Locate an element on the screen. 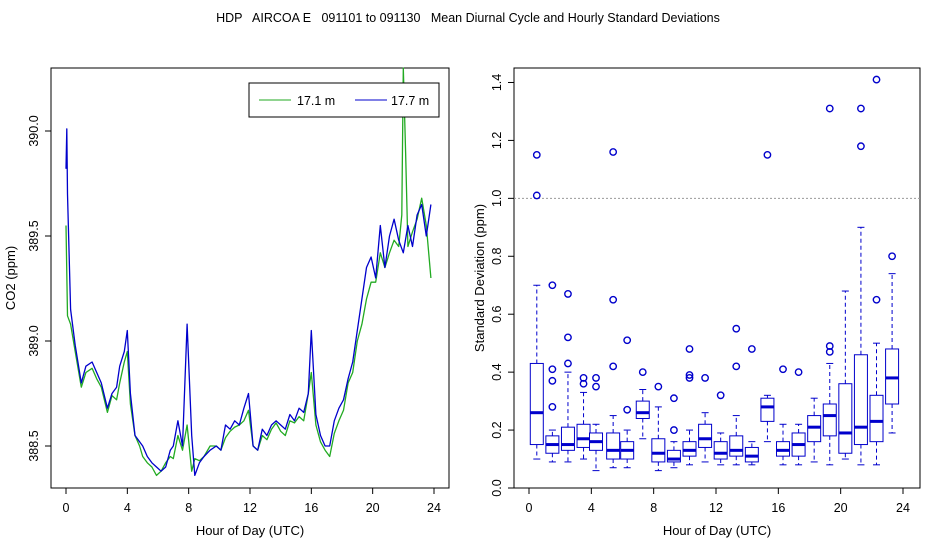 The height and width of the screenshot is (540, 936). box-hour-4.3 is located at coordinates (596, 423).